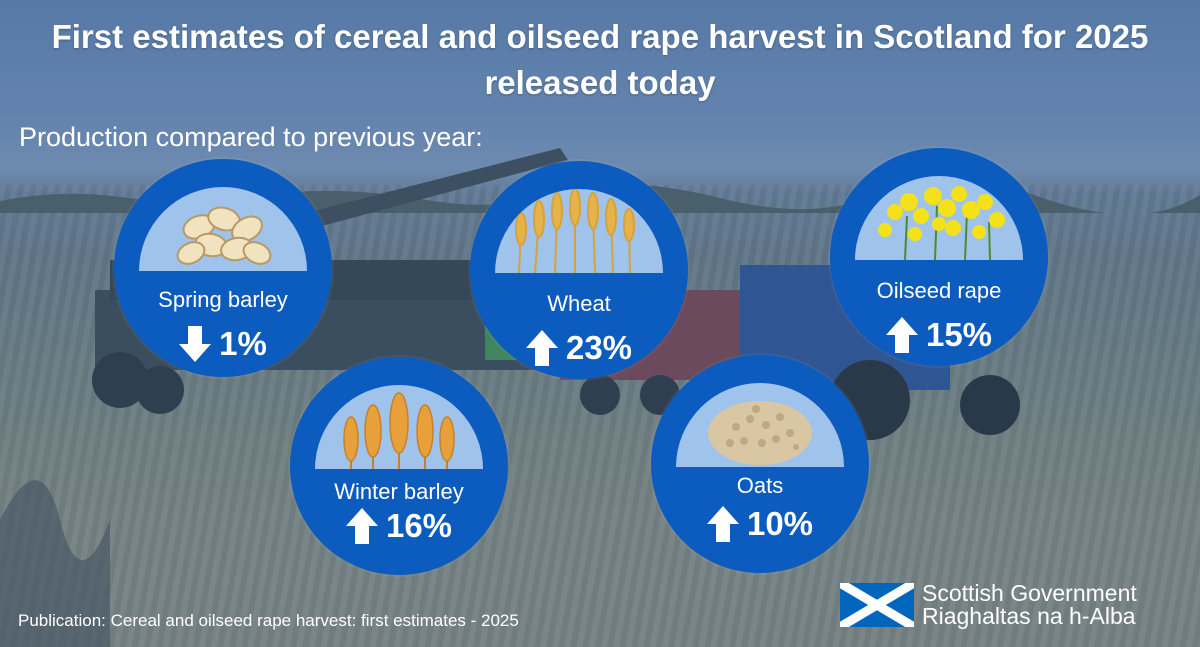 This screenshot has height=647, width=1200. I want to click on wheat-stalks-icon, so click(579, 231).